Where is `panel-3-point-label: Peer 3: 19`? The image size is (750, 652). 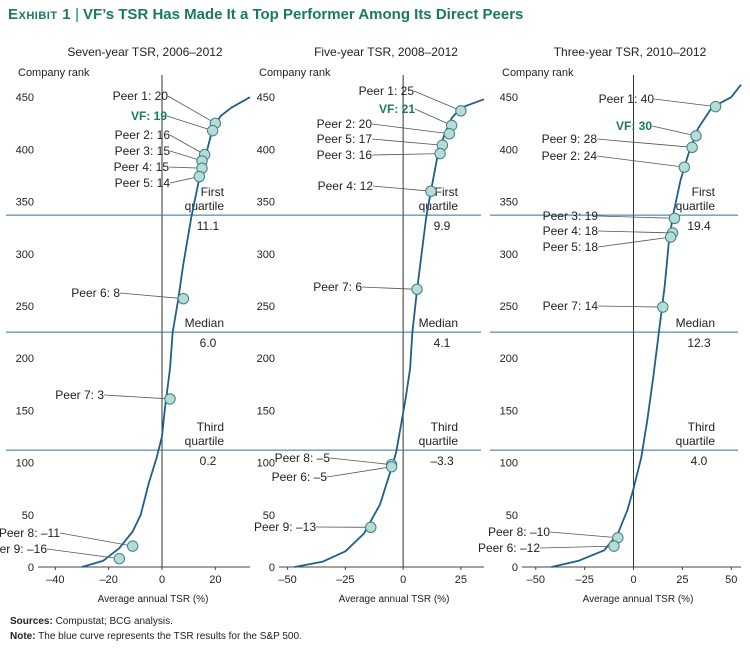
panel-3-point-label: Peer 3: 19 is located at coordinates (571, 216).